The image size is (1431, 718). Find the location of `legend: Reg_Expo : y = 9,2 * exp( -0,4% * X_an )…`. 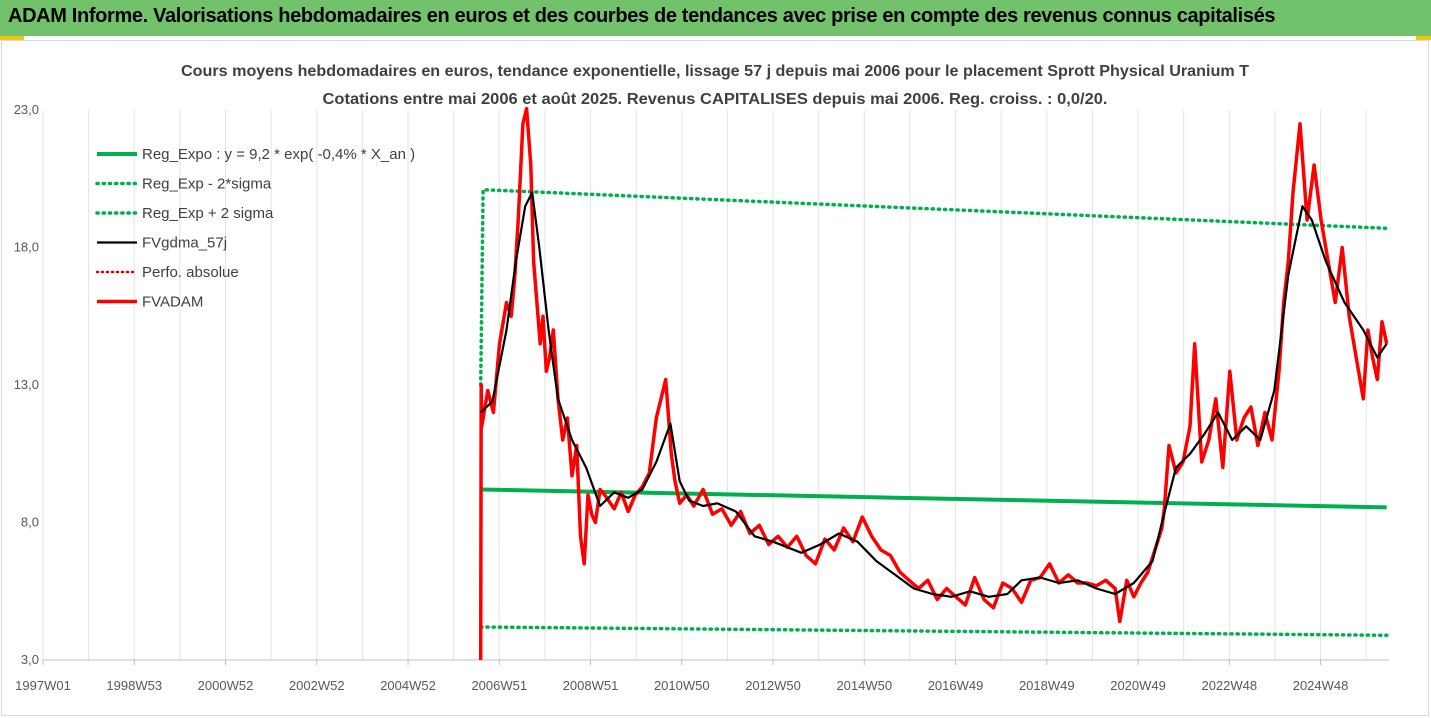

legend: Reg_Expo : y = 9,2 * exp( -0,4% * X_an )… is located at coordinates (255, 228).